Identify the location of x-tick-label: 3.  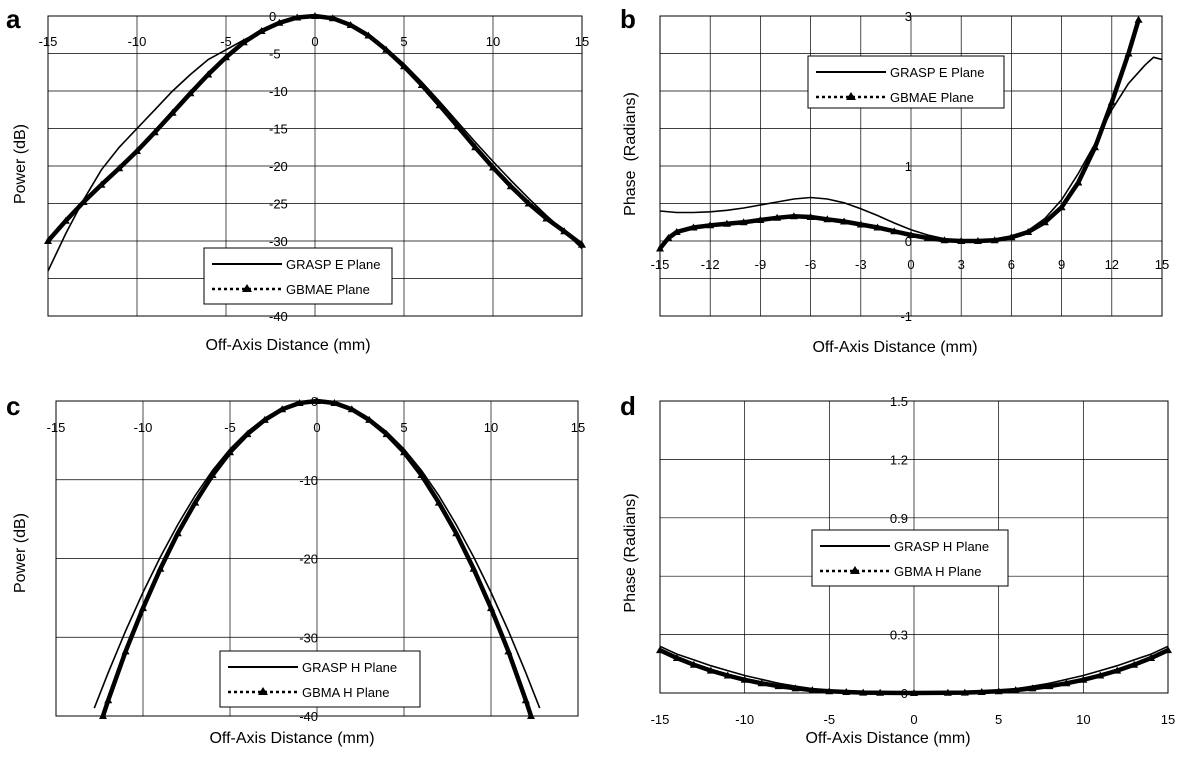
(961, 264).